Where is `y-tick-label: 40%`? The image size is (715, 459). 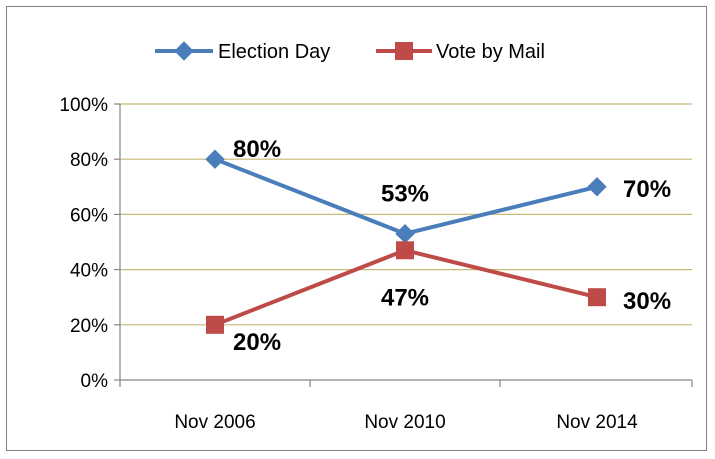 y-tick-label: 40% is located at coordinates (89, 271).